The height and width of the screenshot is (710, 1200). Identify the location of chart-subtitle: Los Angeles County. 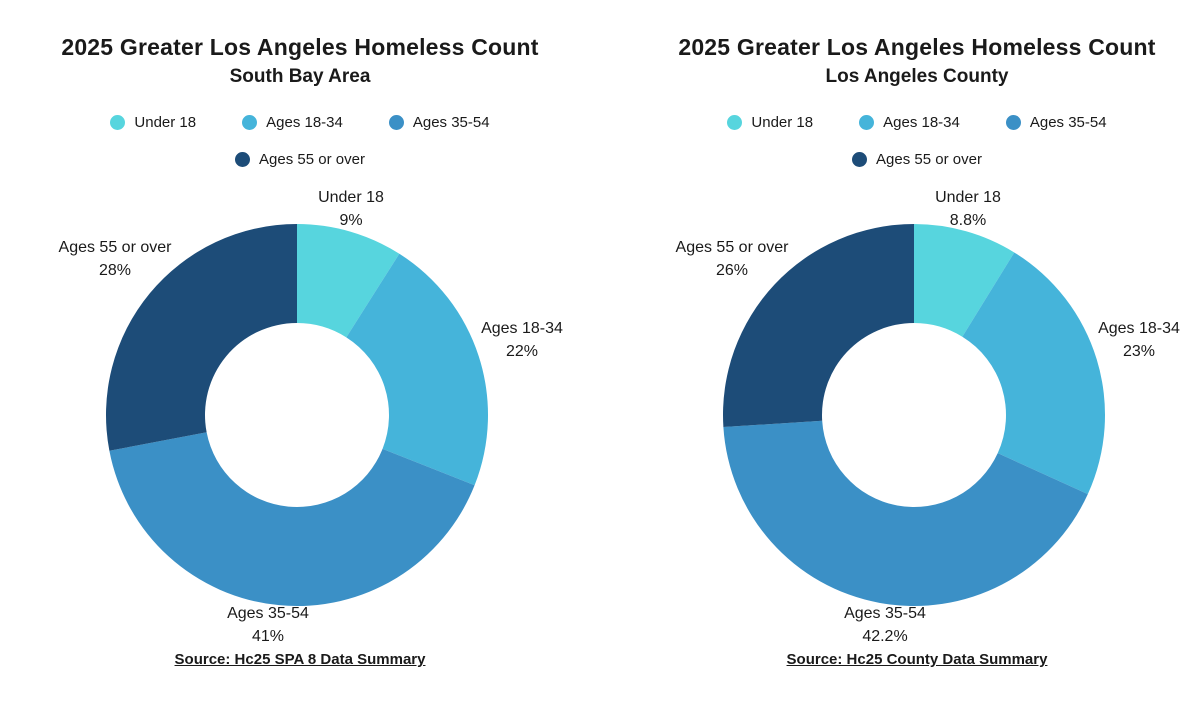
(917, 76).